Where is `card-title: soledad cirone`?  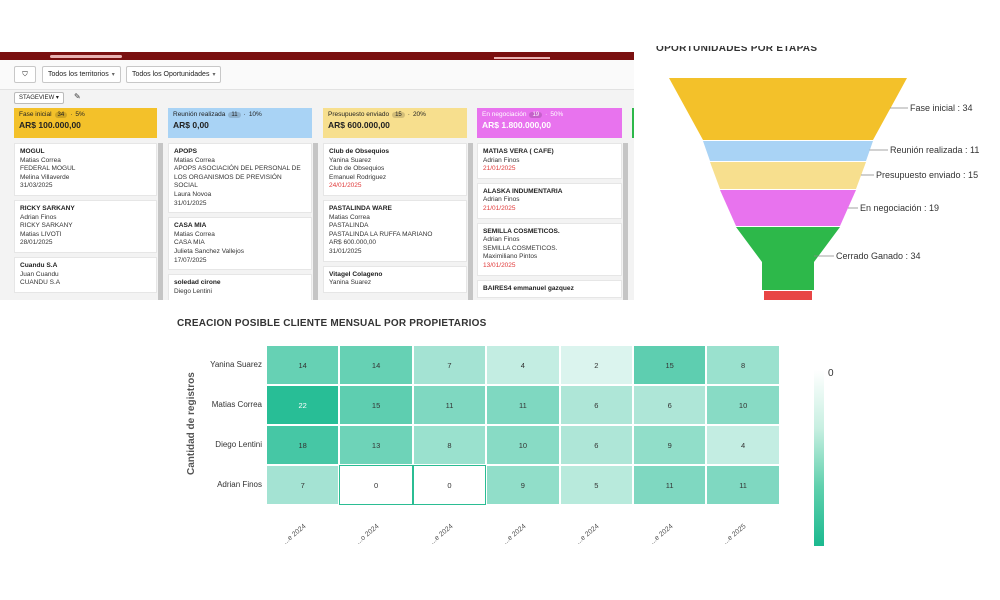 card-title: soledad cirone is located at coordinates (197, 283).